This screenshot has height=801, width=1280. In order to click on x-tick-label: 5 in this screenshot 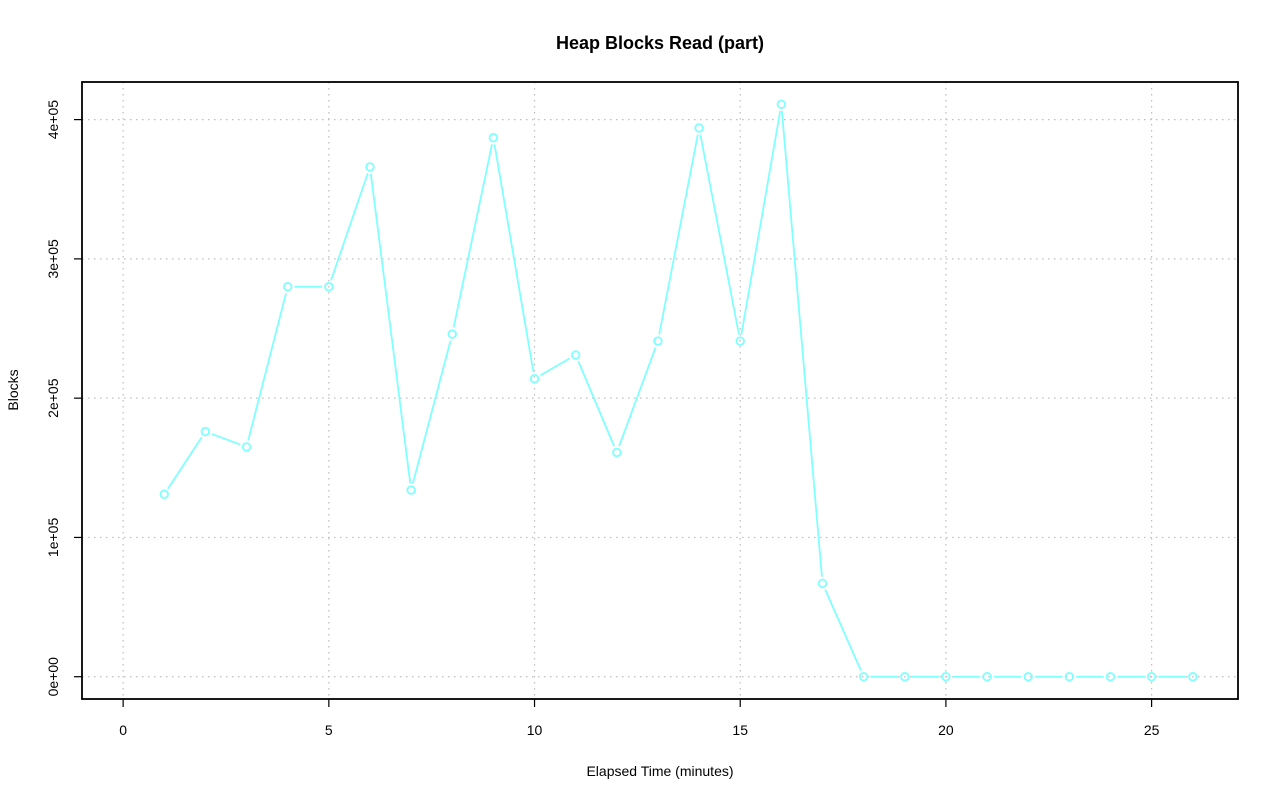, I will do `click(329, 730)`.